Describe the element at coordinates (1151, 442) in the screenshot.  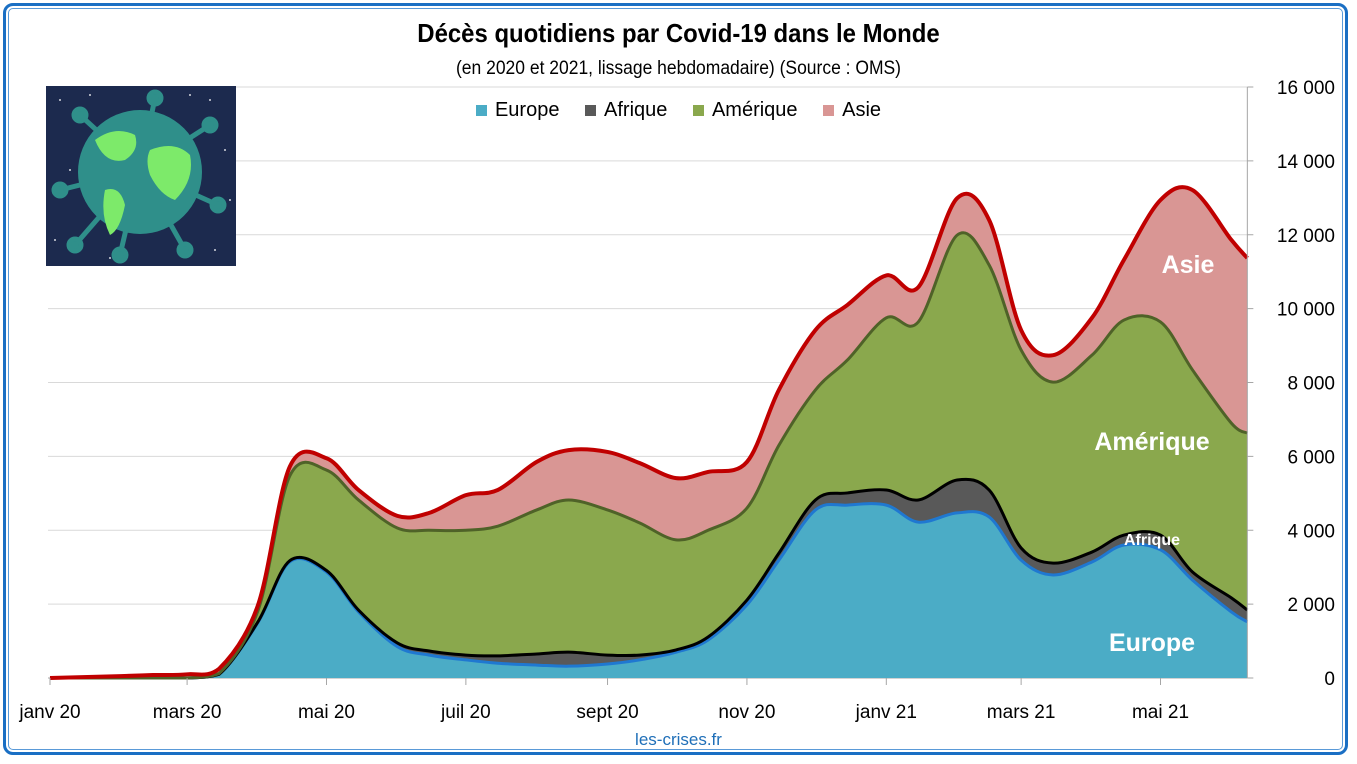
I see `series-label-amérique: Amérique` at that location.